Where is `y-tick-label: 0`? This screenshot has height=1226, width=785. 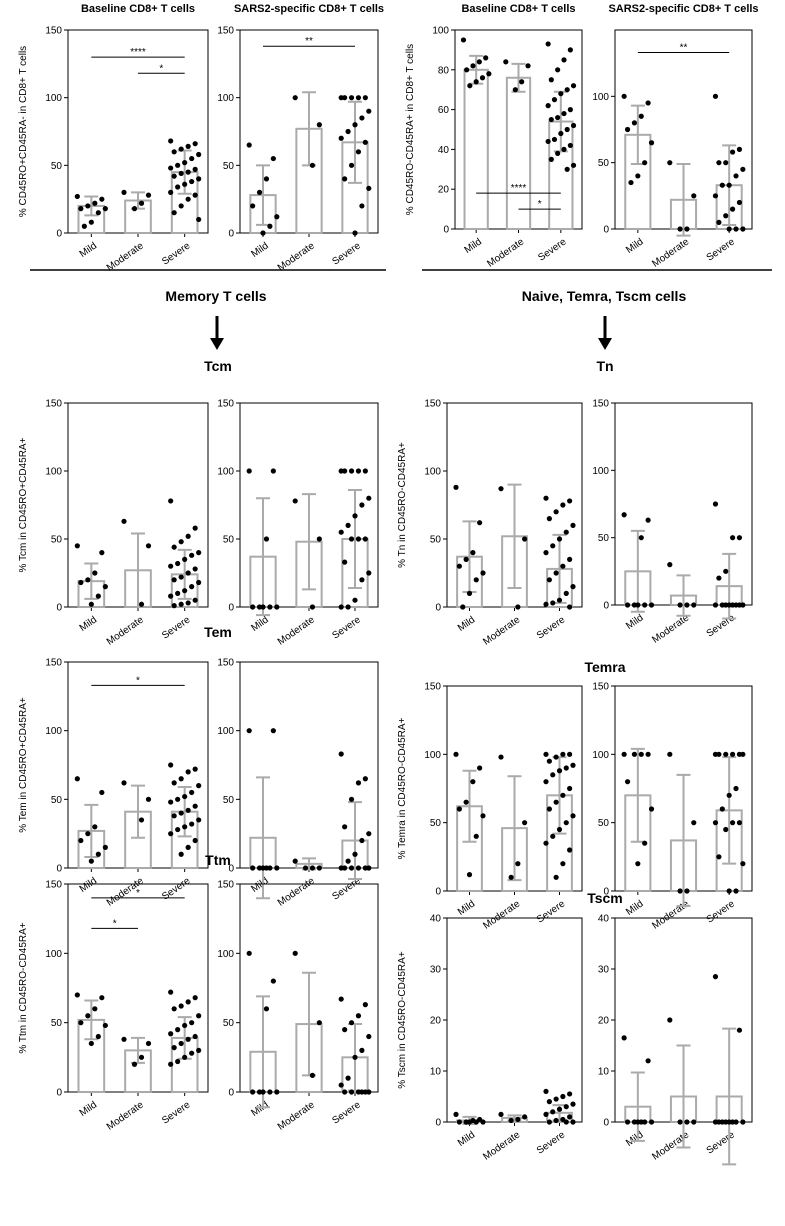
y-tick-label: 0 is located at coordinates (606, 230).